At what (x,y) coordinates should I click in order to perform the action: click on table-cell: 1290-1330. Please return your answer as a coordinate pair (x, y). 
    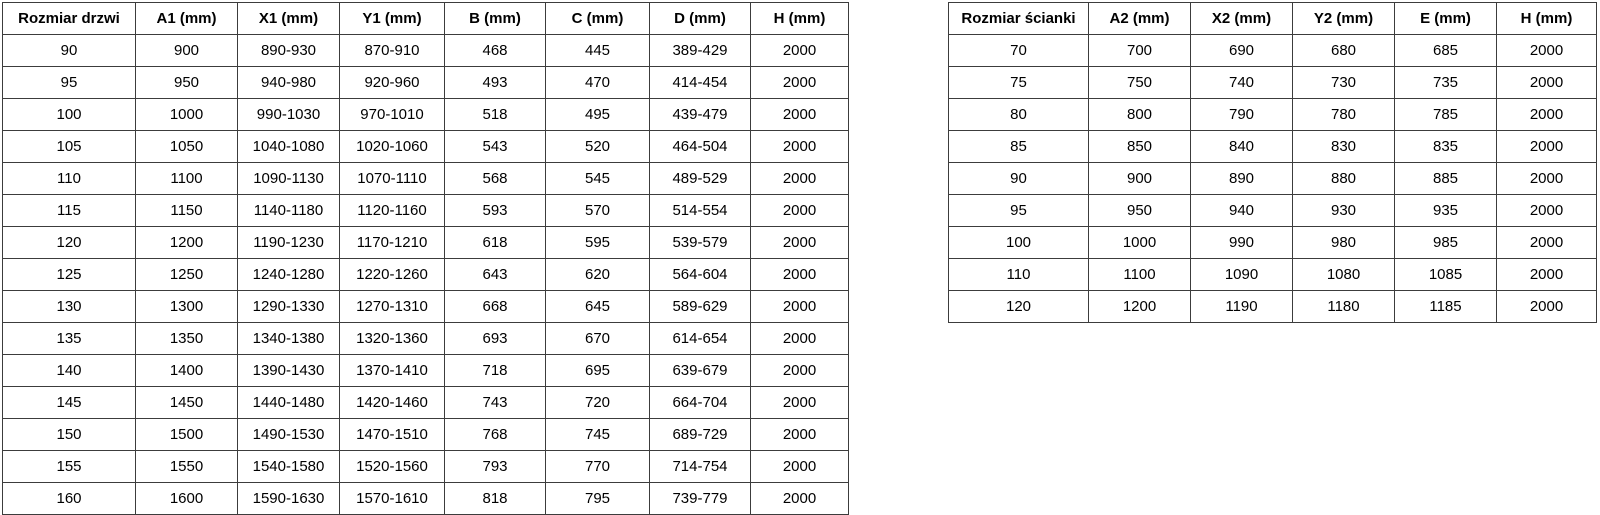
    Looking at the image, I should click on (288, 306).